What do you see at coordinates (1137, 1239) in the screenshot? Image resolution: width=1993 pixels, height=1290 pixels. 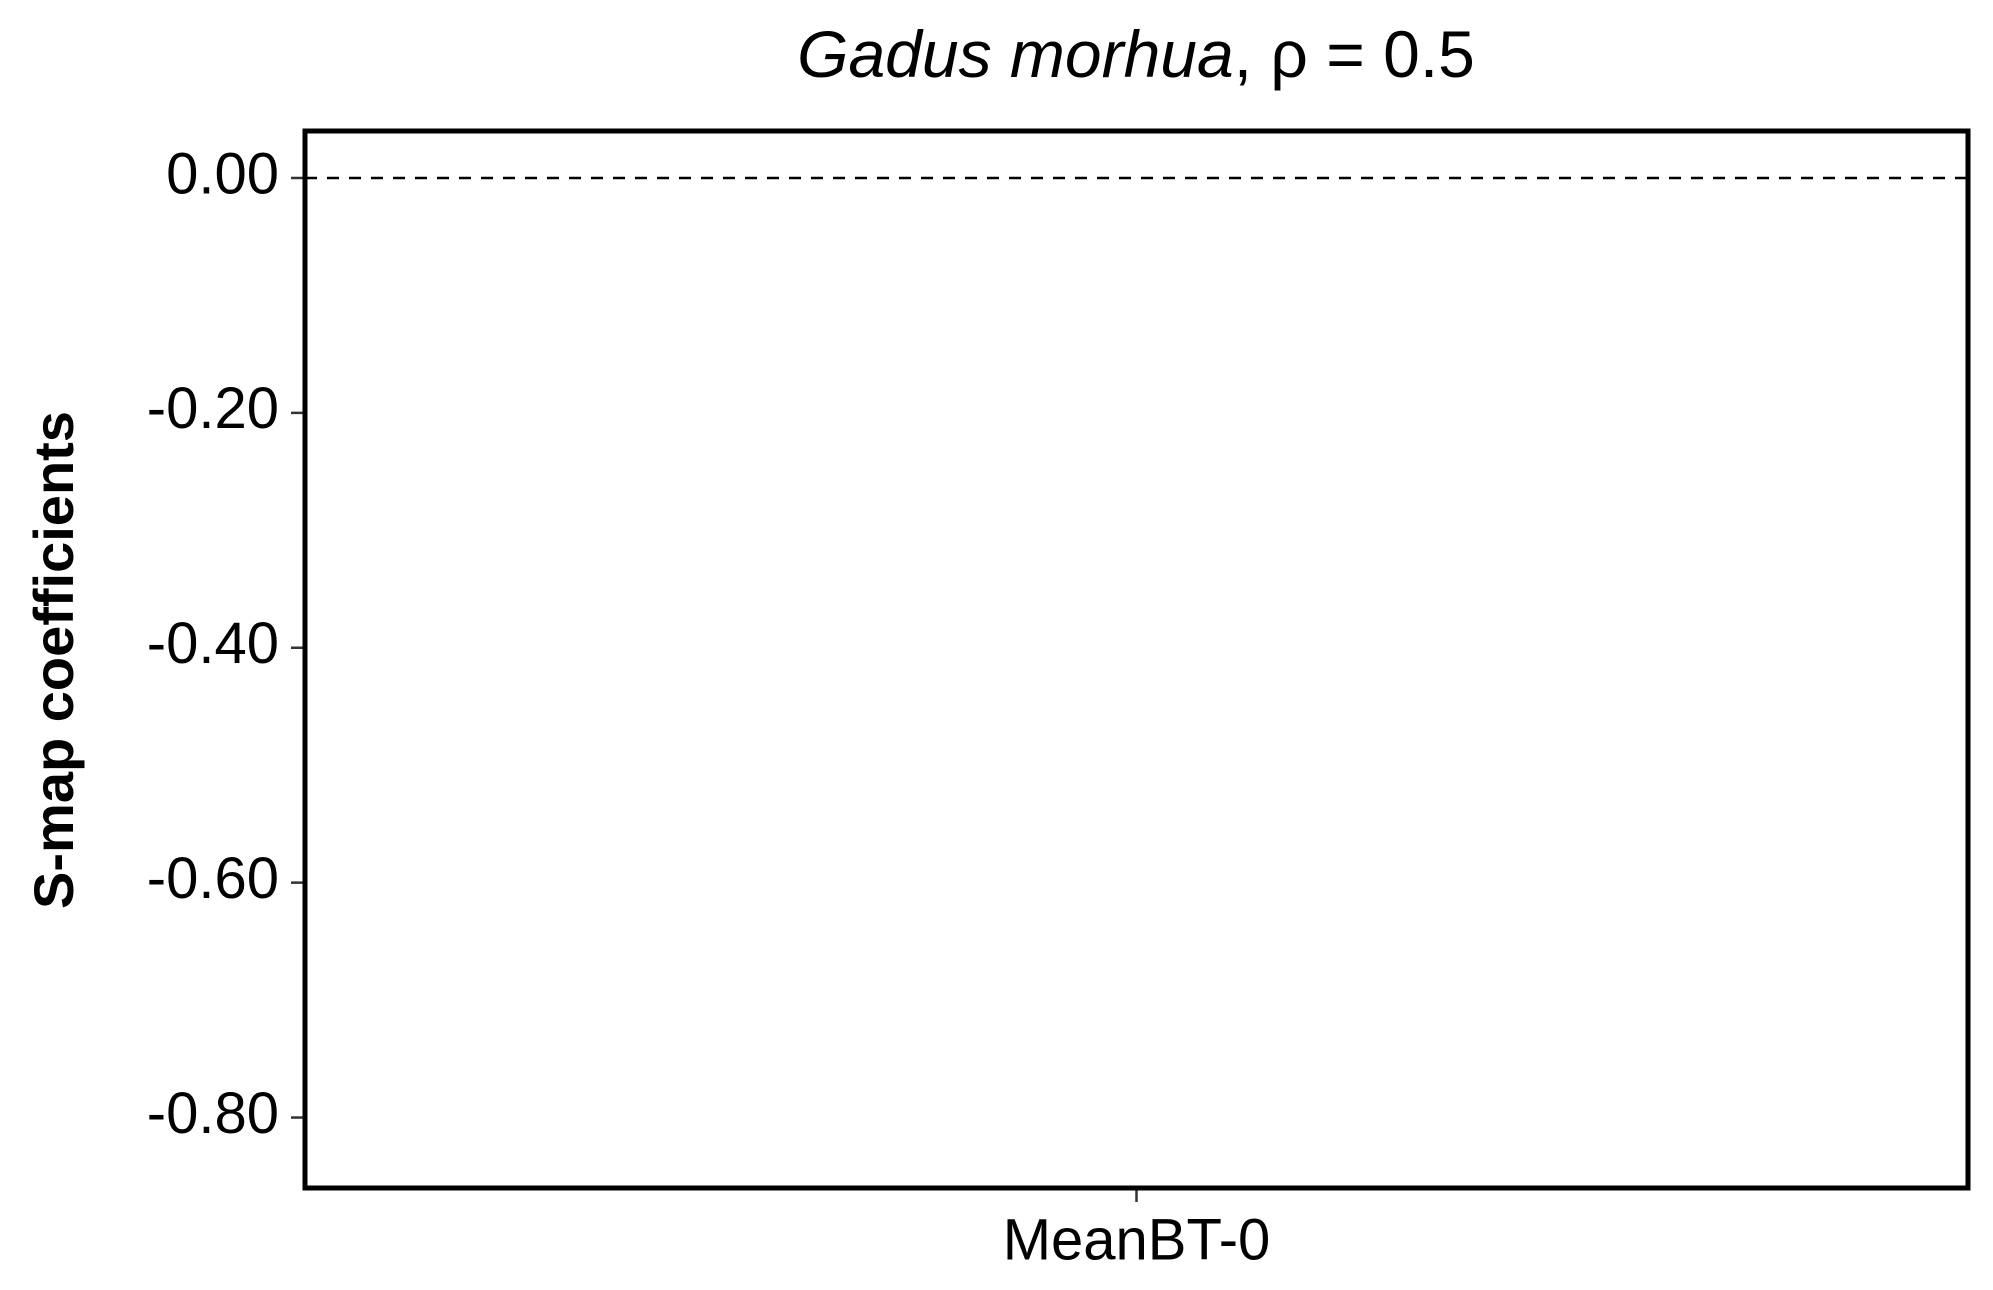 I see `x-tick-label: MeanBT-0` at bounding box center [1137, 1239].